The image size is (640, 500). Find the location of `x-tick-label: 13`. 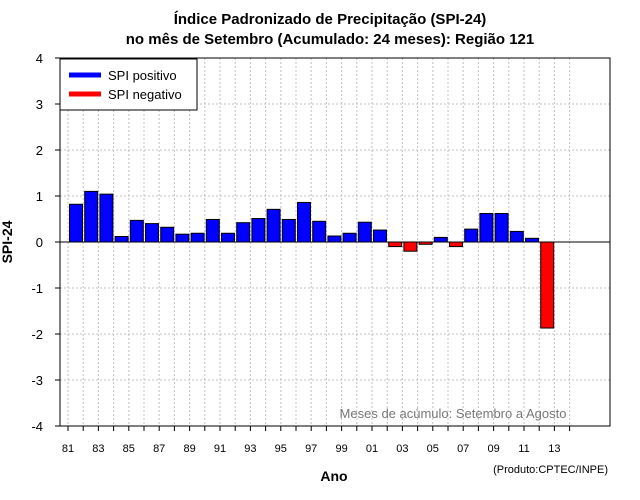

x-tick-label: 13 is located at coordinates (554, 449).